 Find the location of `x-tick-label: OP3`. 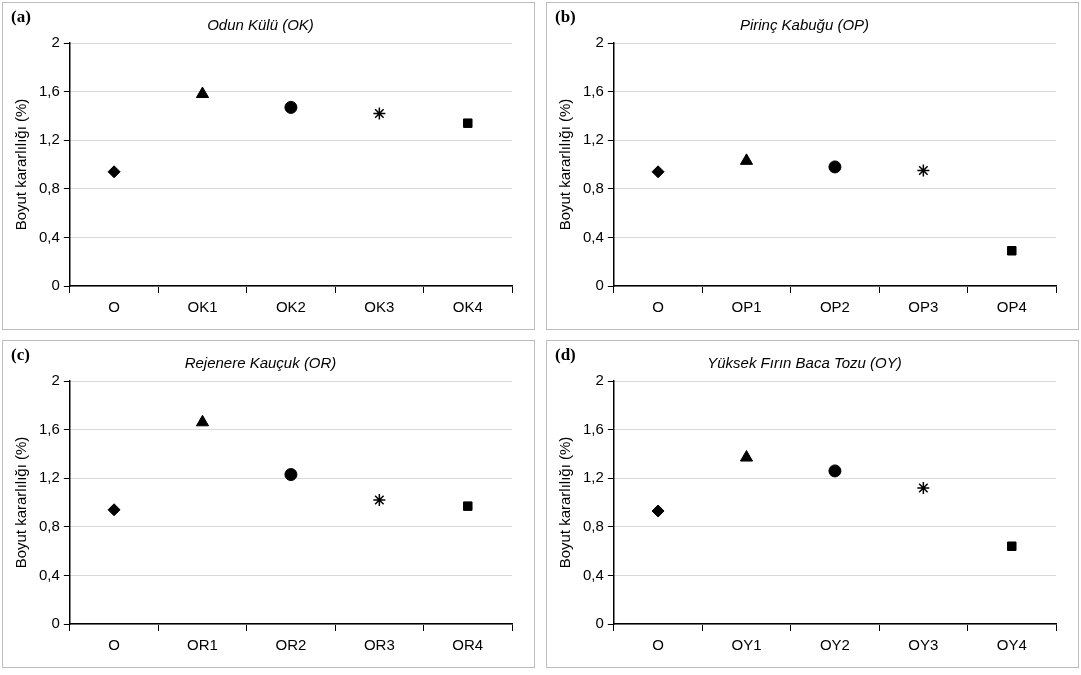

x-tick-label: OP3 is located at coordinates (923, 307).